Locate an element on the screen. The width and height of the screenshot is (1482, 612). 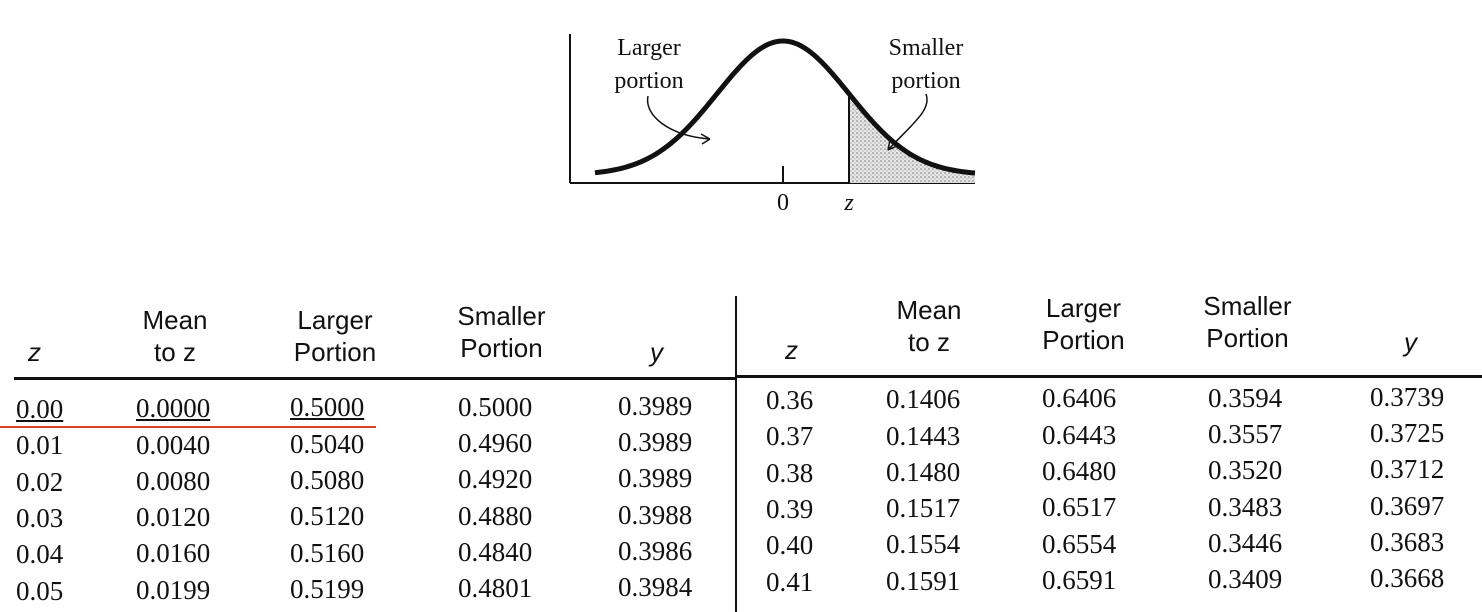
table-cell-smaller-portion: 0.3446 is located at coordinates (1245, 542).